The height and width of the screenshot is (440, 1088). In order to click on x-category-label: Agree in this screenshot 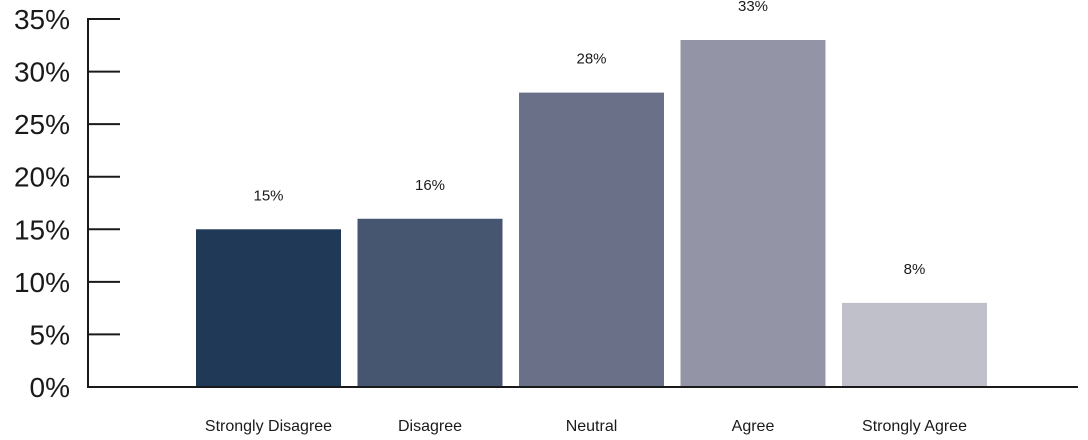, I will do `click(753, 426)`.